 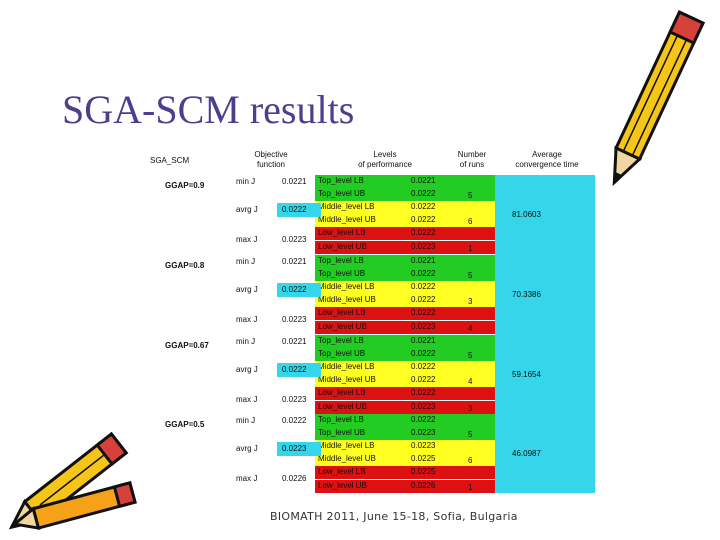 What do you see at coordinates (472, 159) in the screenshot?
I see `header-runs-text: Number of runs` at bounding box center [472, 159].